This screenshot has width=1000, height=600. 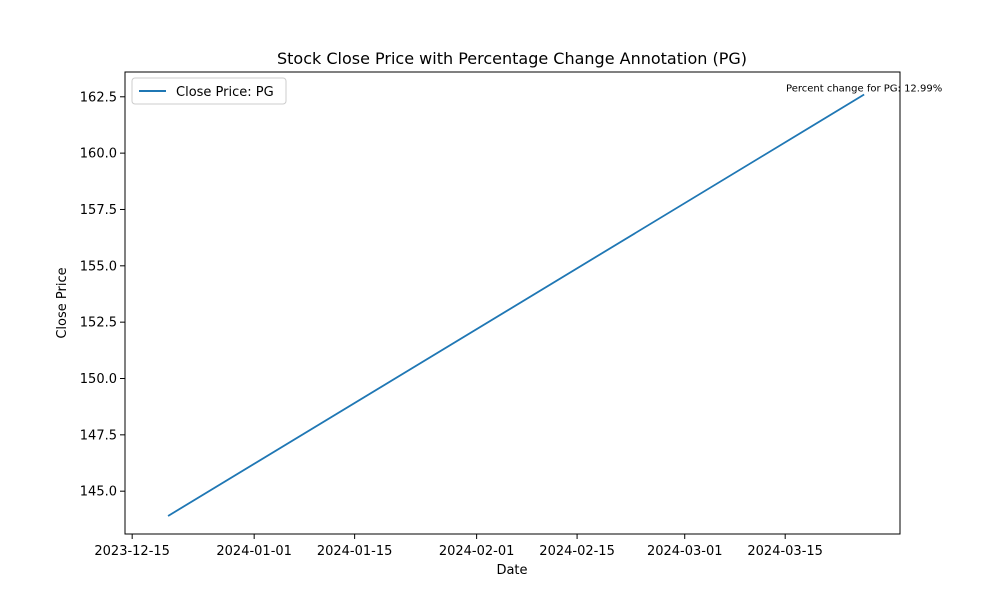 I want to click on x-tick-label: 2024-01-15, so click(x=355, y=551).